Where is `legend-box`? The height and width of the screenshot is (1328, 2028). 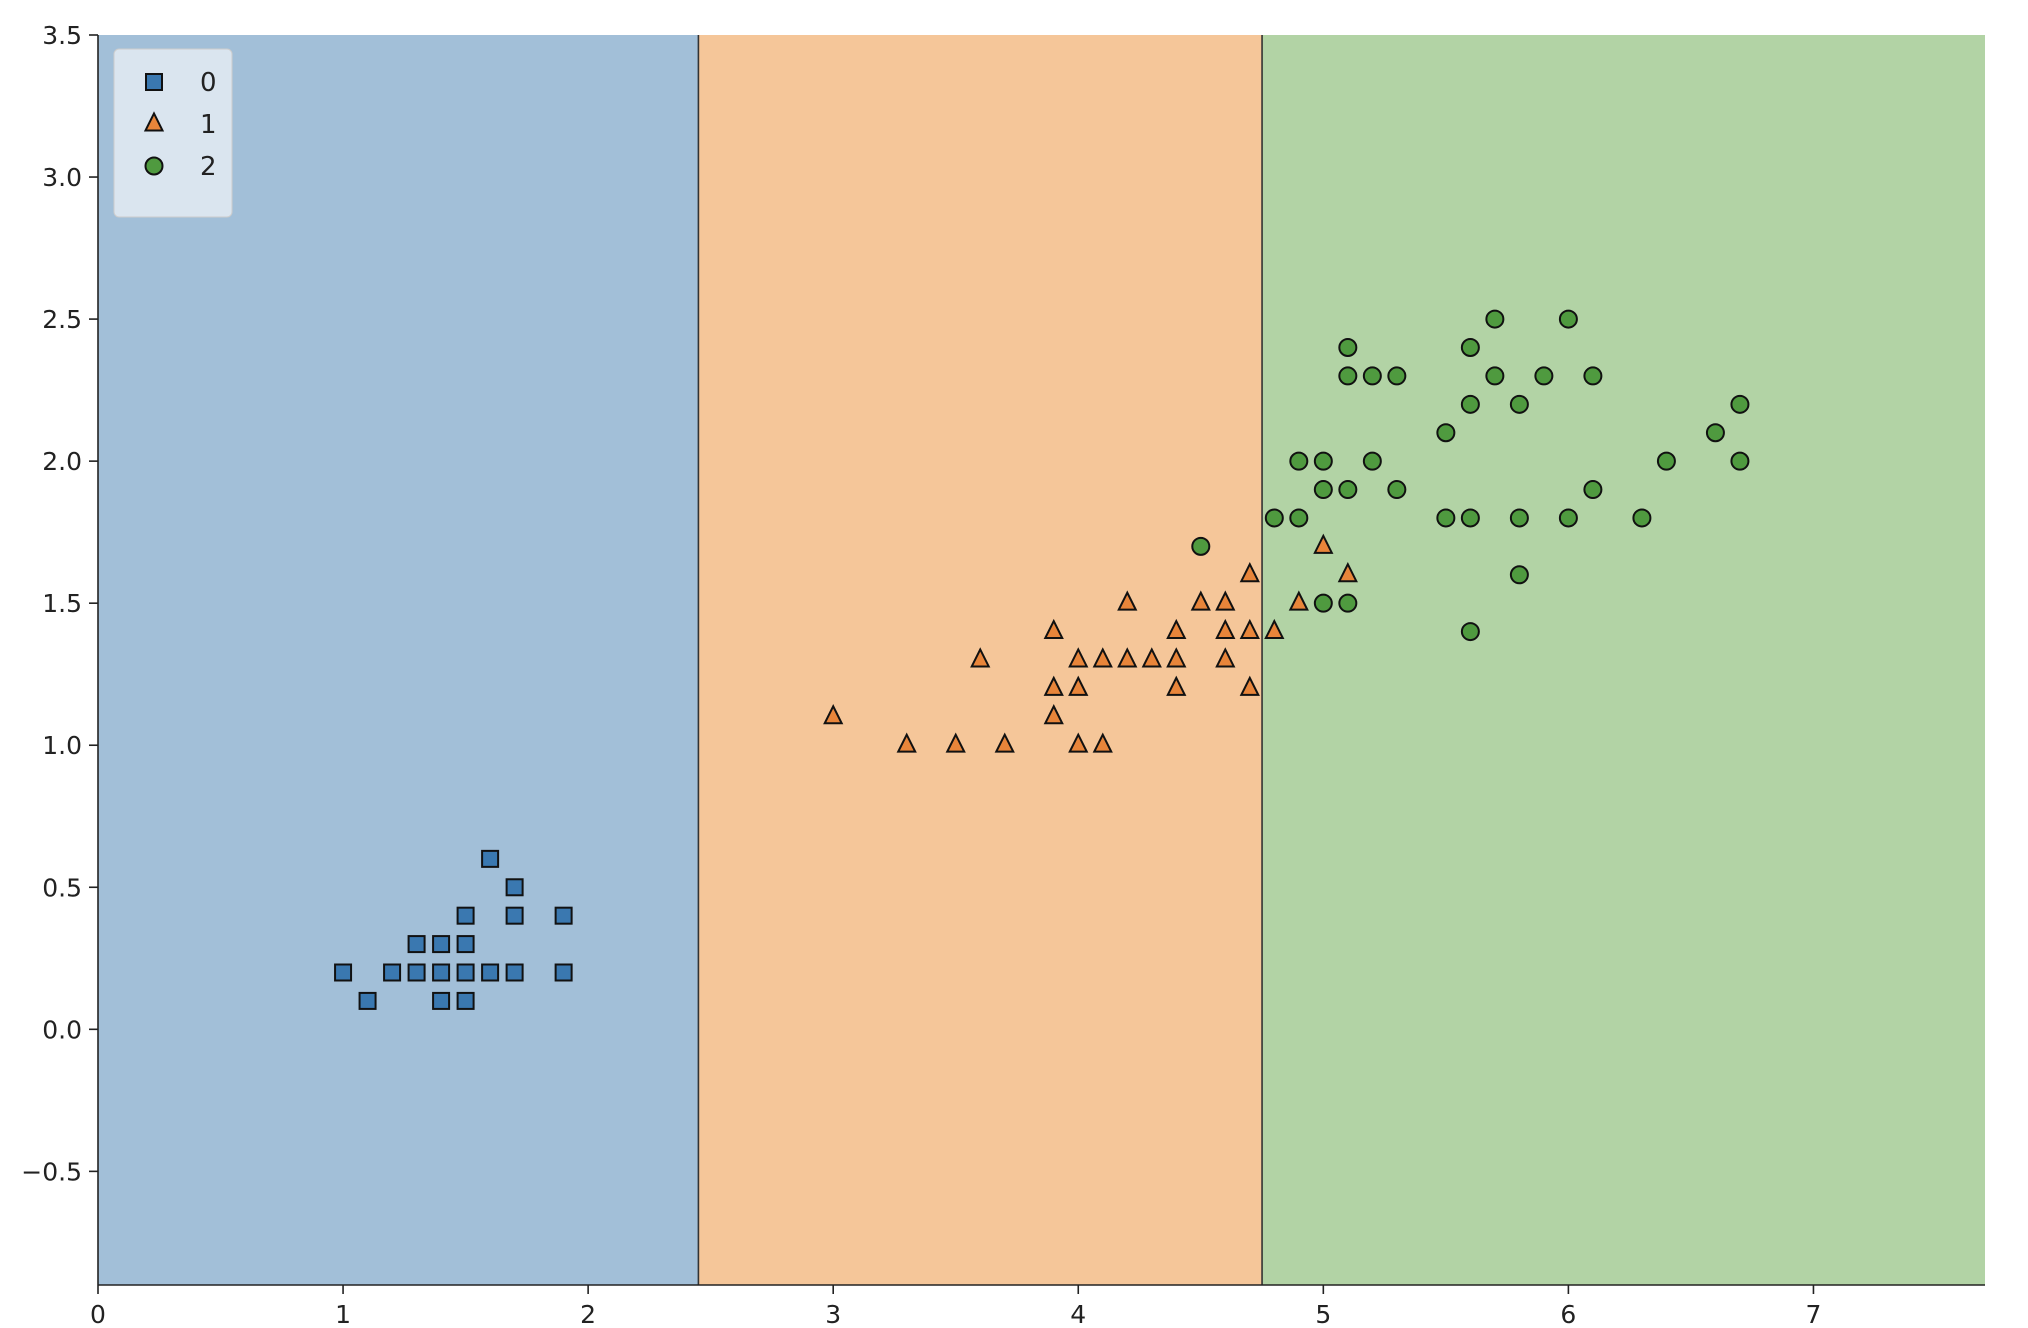
legend-box is located at coordinates (173, 133).